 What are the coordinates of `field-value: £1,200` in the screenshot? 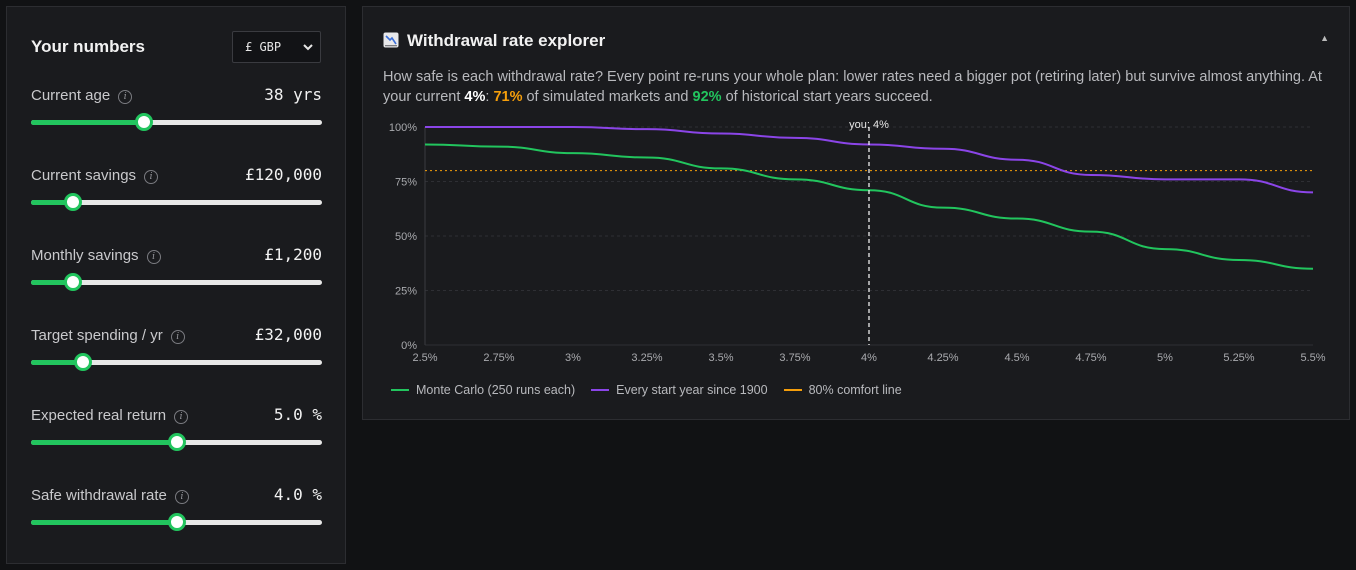 It's located at (293, 254).